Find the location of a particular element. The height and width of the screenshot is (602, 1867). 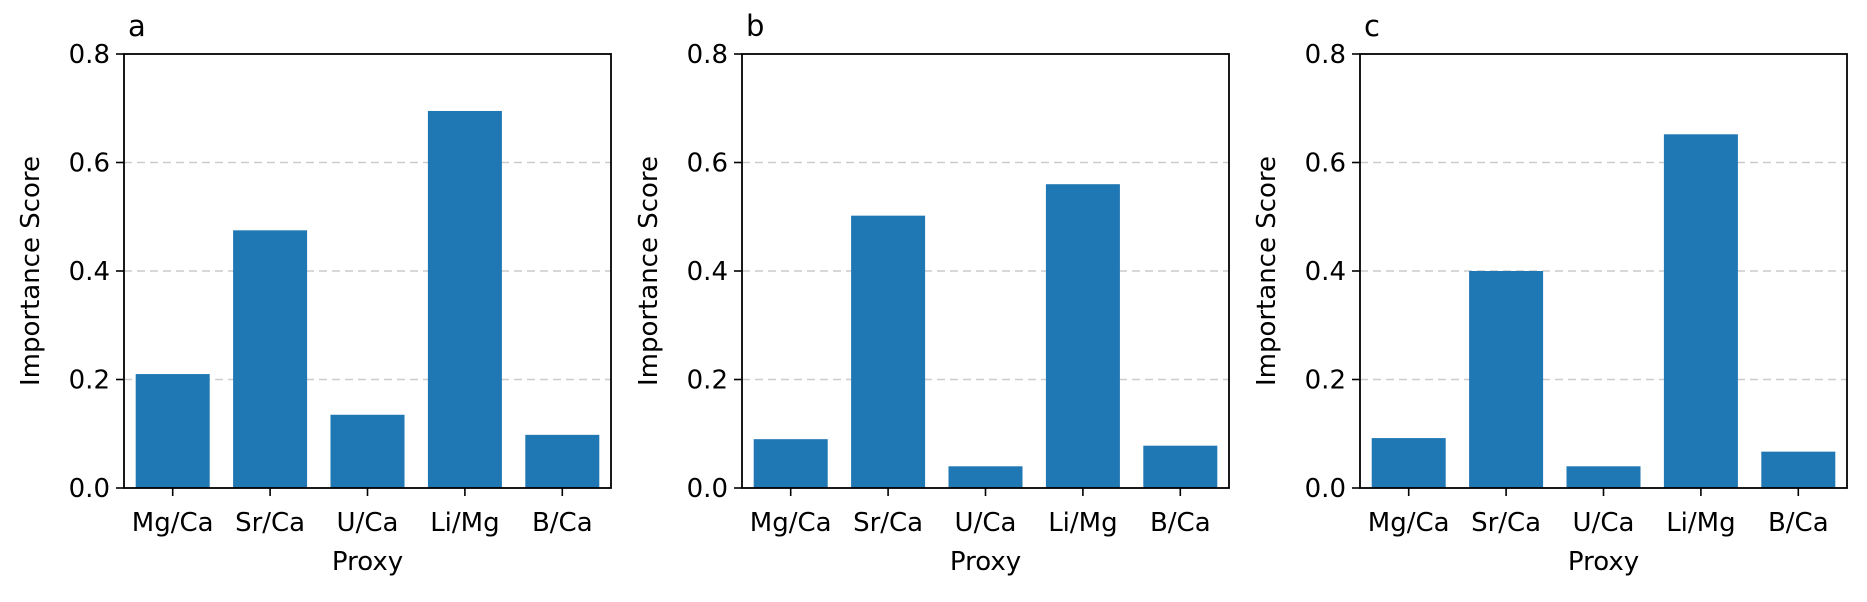

panel-label: b is located at coordinates (755, 26).